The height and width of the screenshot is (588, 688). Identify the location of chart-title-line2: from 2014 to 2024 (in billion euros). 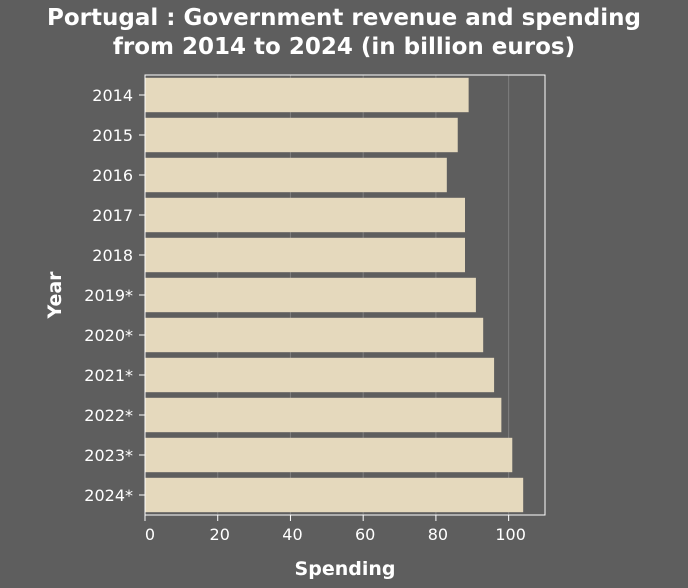
(344, 47).